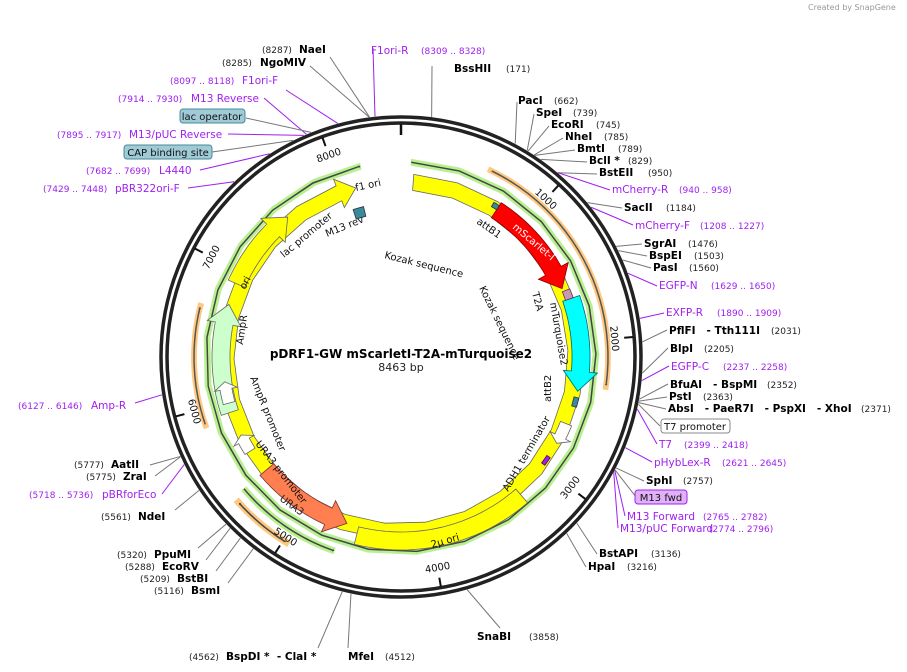  Describe the element at coordinates (181, 567) in the screenshot. I see `enzyme-ecorv: EcoRV` at that location.